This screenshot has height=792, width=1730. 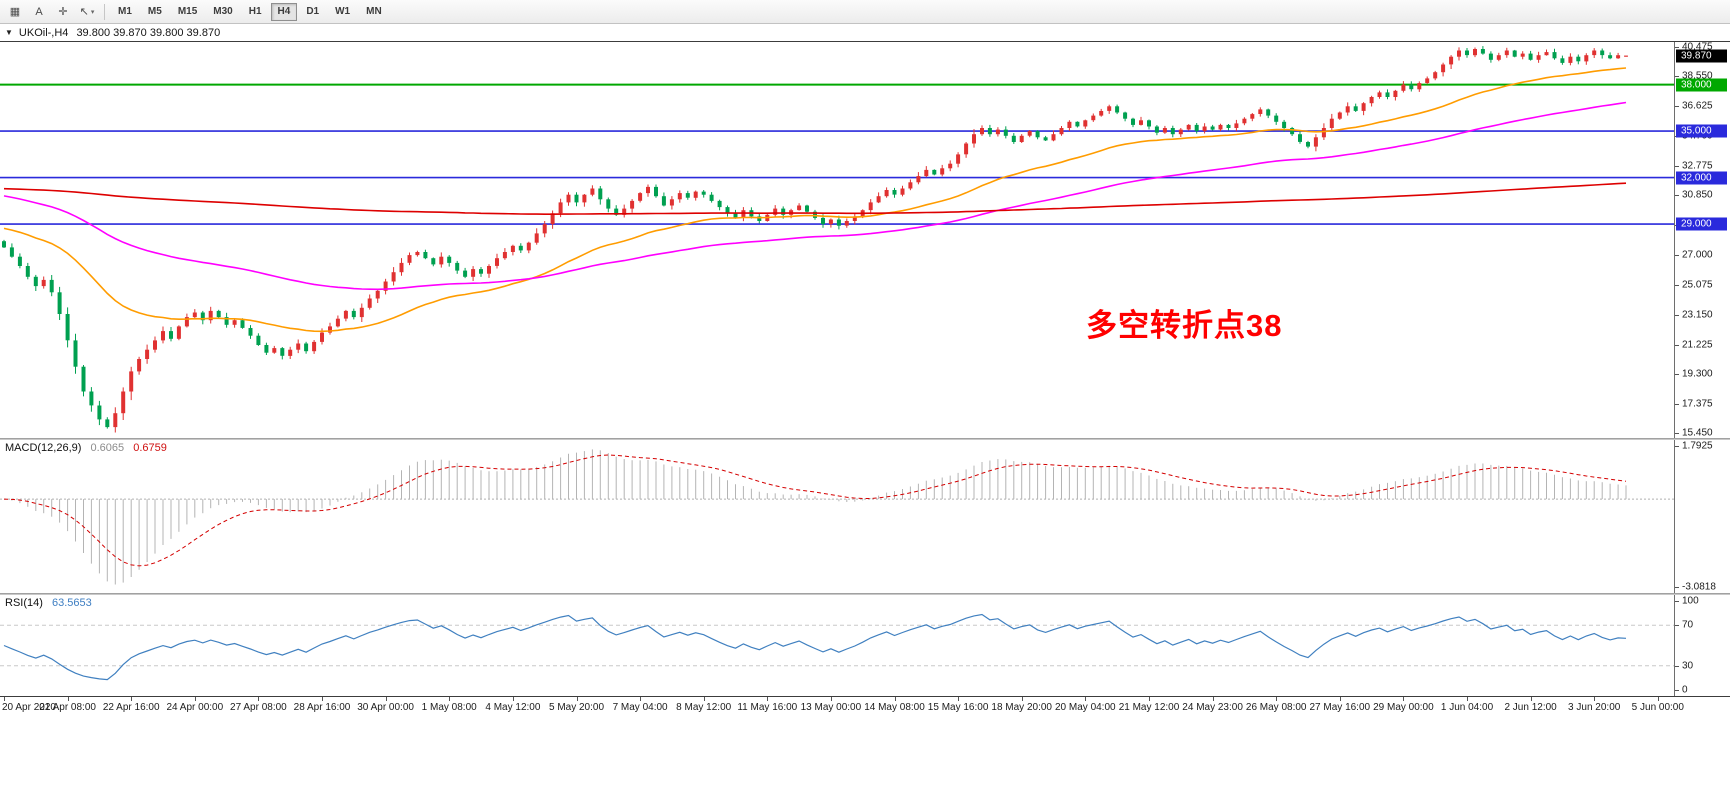 I want to click on timeframe-button-m5: M5, so click(x=154, y=11).